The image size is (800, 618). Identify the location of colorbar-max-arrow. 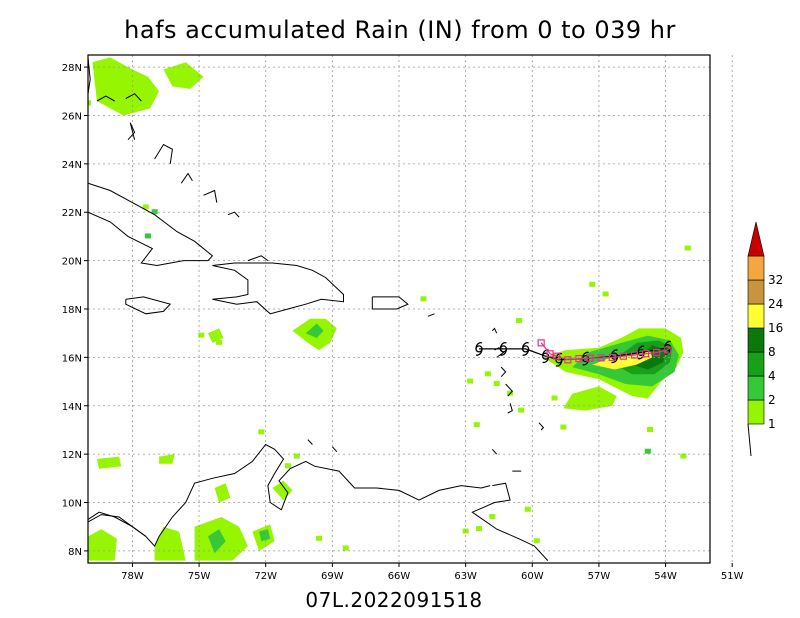
(756, 239).